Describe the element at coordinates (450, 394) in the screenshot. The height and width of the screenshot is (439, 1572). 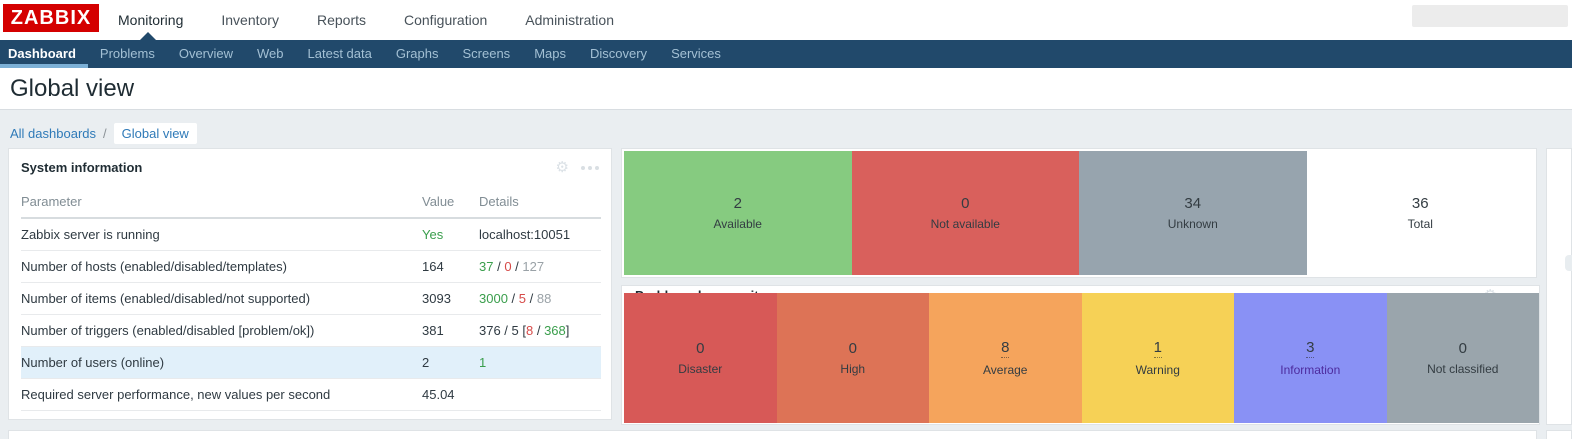
I see `value-cell: 45.04` at that location.